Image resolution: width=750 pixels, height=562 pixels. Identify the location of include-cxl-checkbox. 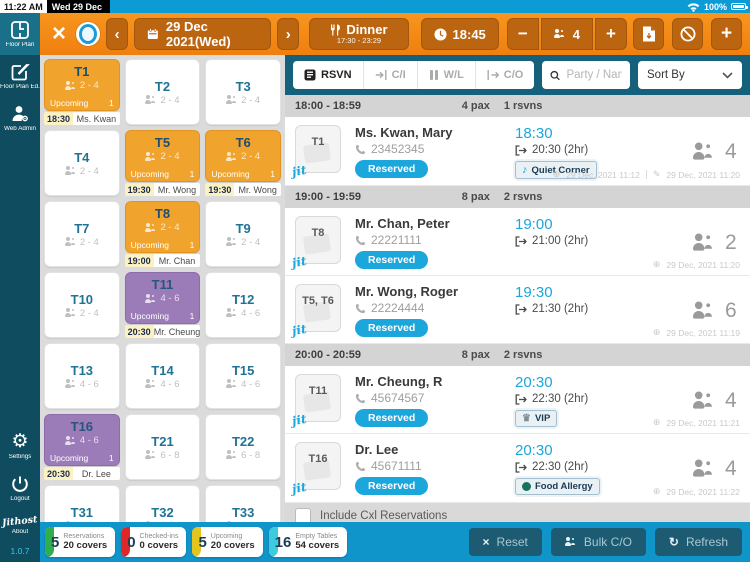
(303, 515).